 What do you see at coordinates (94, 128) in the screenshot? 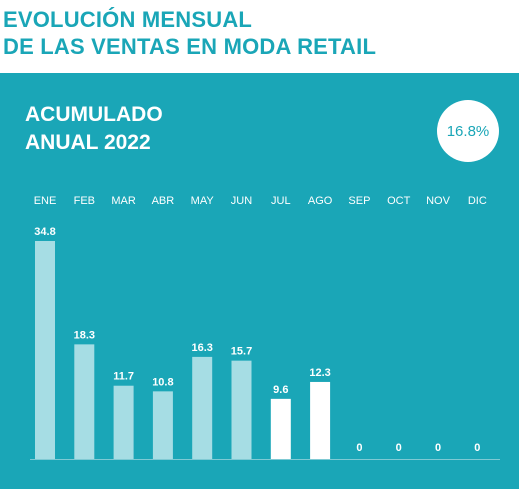
I see `chart-subtitle: ACUMULADO ANUAL 2022` at bounding box center [94, 128].